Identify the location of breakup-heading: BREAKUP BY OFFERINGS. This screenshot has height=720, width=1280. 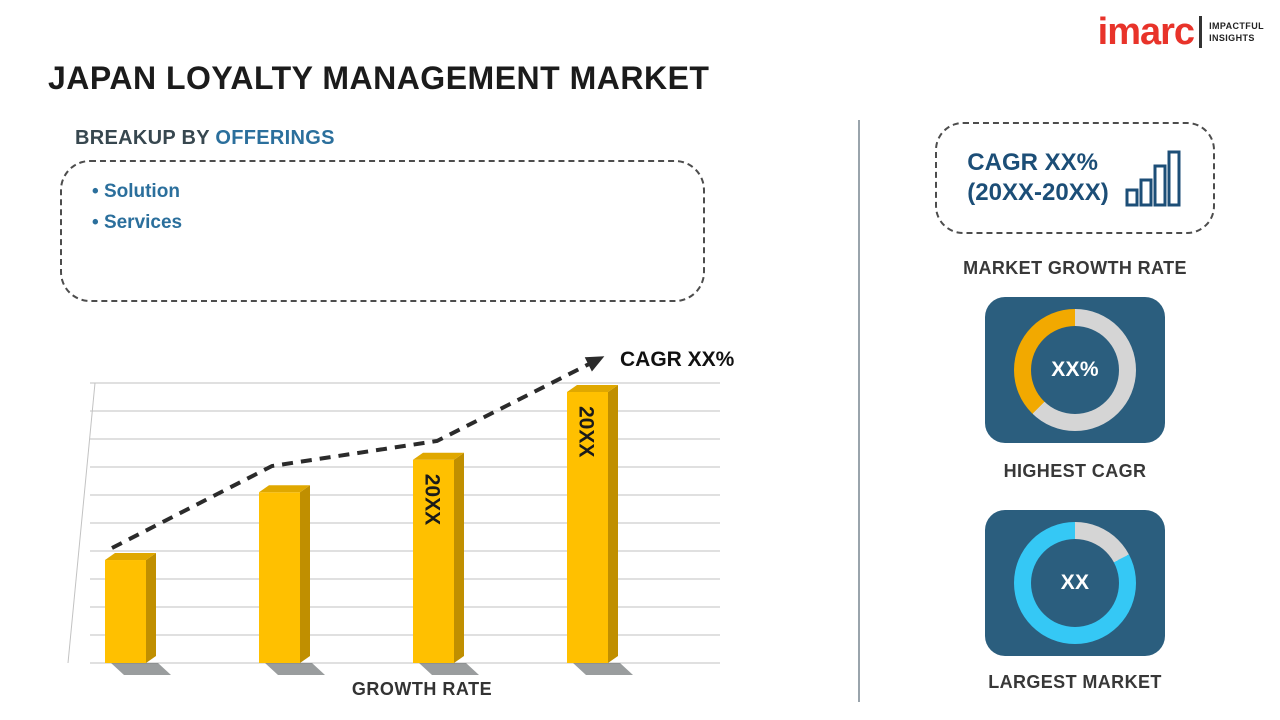
(205, 138).